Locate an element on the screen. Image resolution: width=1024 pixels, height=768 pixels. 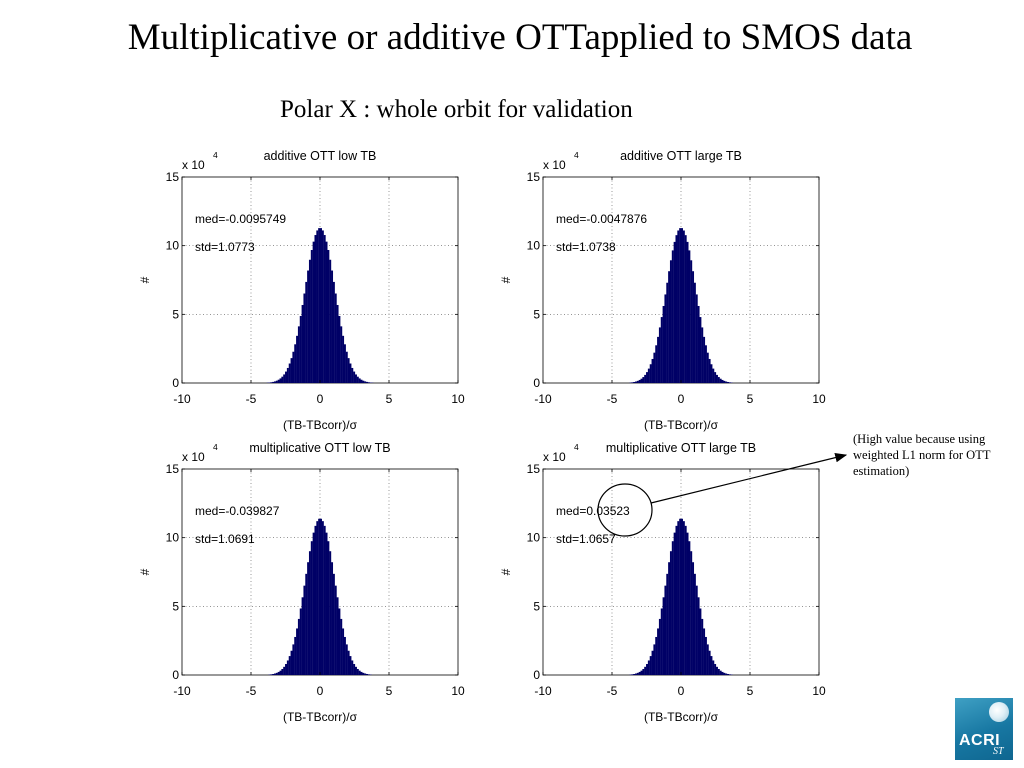
y-tick-label: 15 is located at coordinates (173, 469).